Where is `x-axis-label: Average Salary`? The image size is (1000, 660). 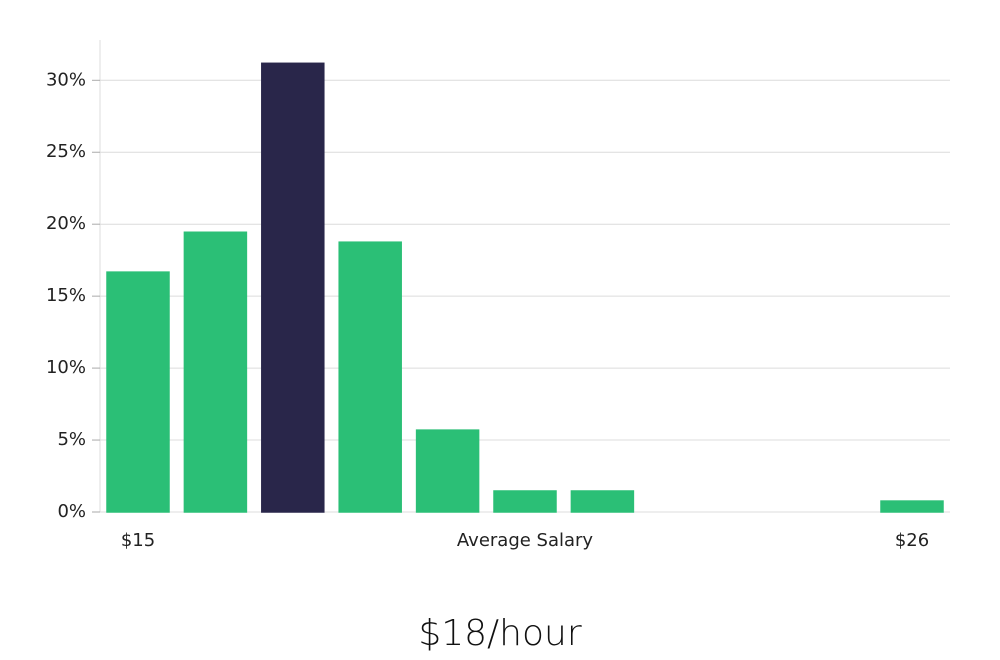
x-axis-label: Average Salary is located at coordinates (525, 540).